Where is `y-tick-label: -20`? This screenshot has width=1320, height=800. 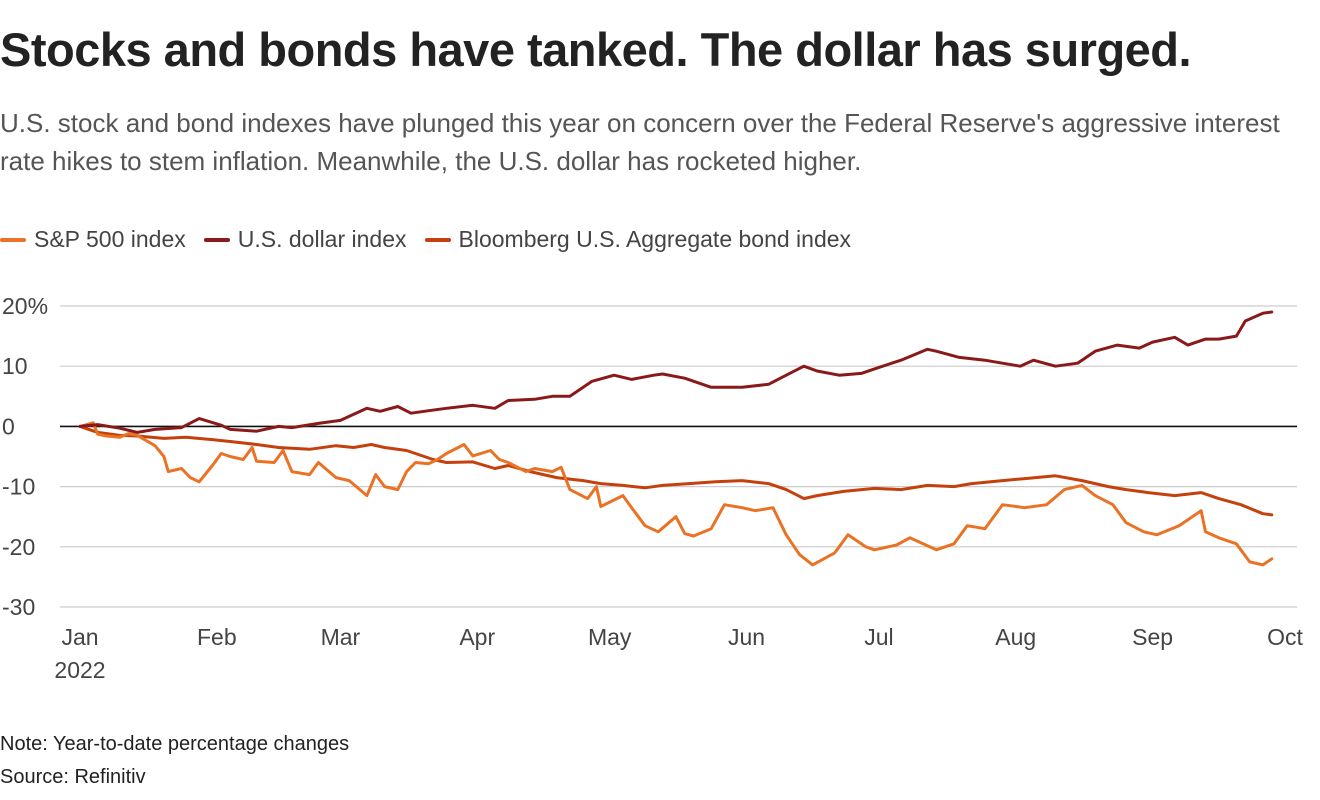
y-tick-label: -20 is located at coordinates (18, 547).